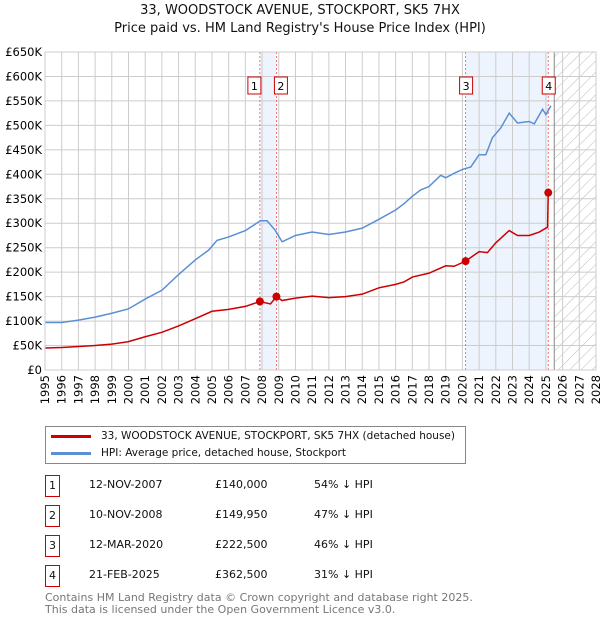 Image resolution: width=600 pixels, height=620 pixels. What do you see at coordinates (513, 389) in the screenshot?
I see `x-tick-label: 2023` at bounding box center [513, 389].